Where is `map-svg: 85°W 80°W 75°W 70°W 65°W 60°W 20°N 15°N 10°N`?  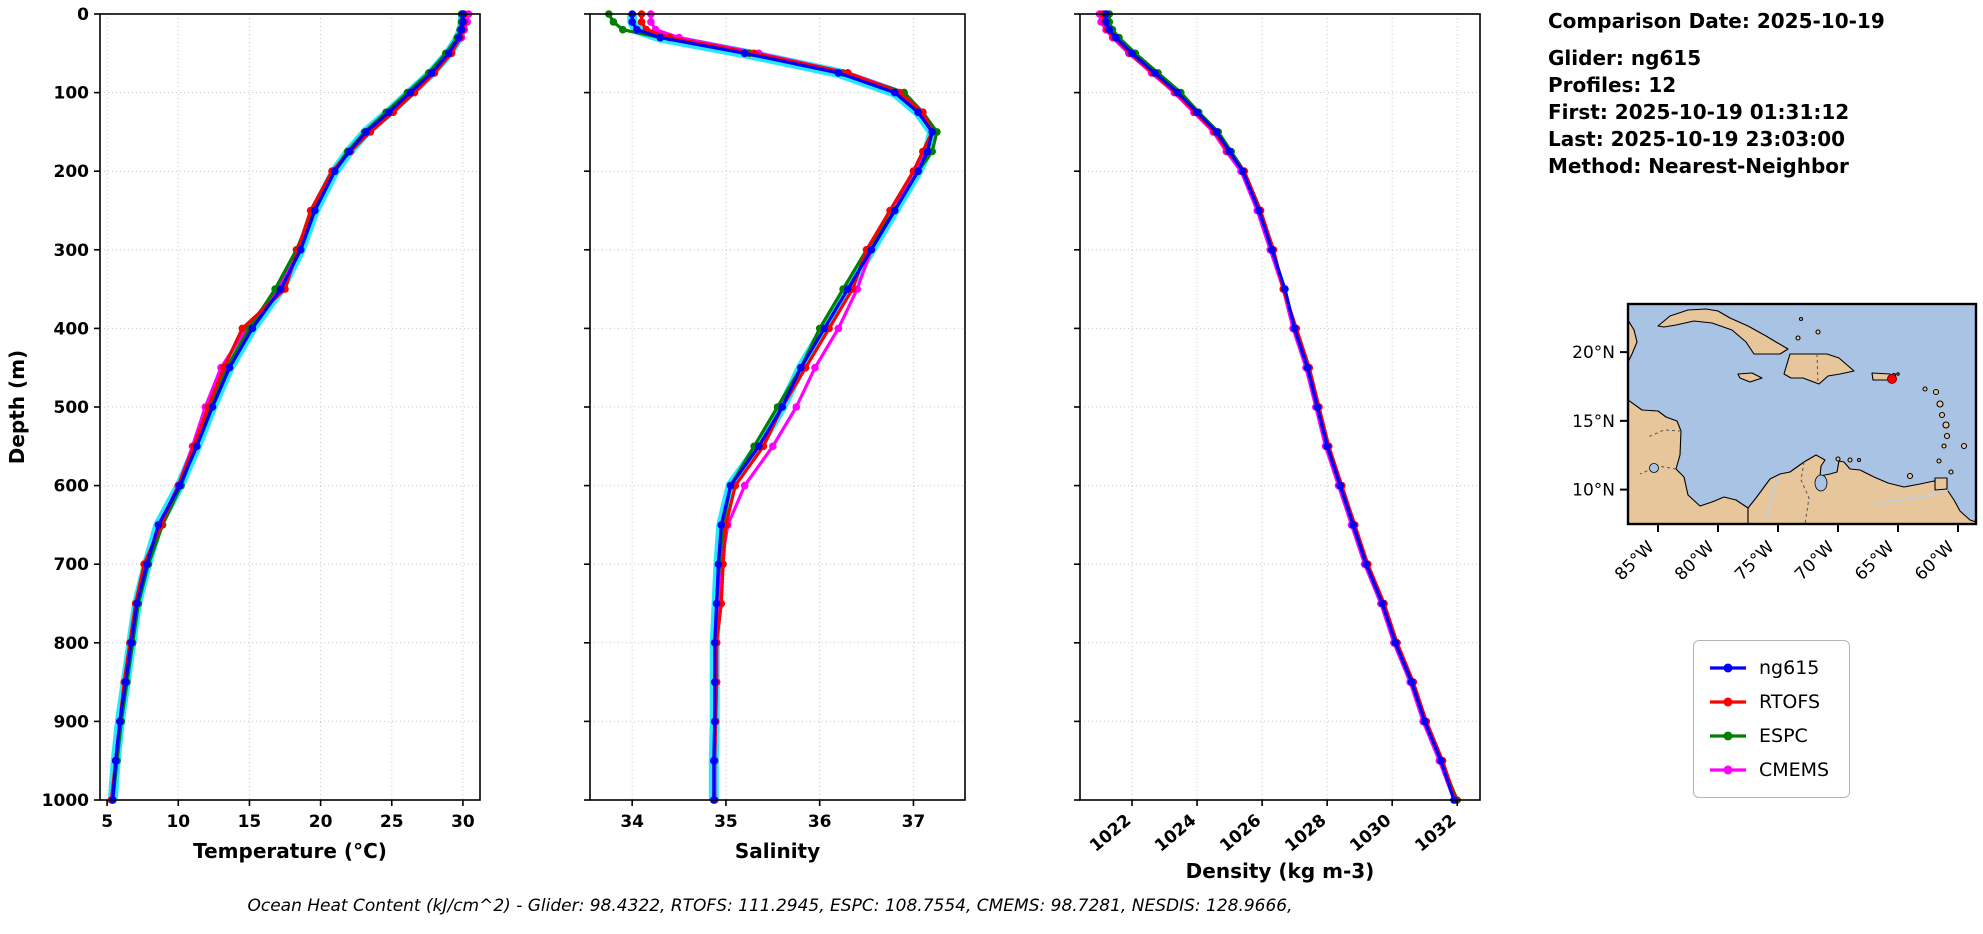 map-svg: 85°W 80°W 75°W 70°W 65°W 60°W 20°N 15°N 10°N is located at coordinates (1775, 443).